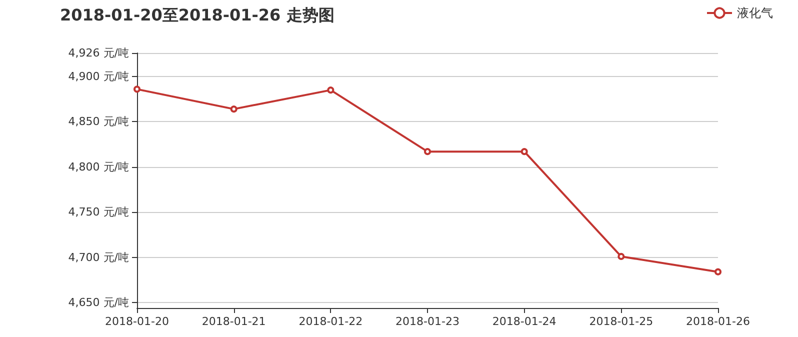  Describe the element at coordinates (330, 321) in the screenshot. I see `x-tick-label: 2018-01-22` at that location.